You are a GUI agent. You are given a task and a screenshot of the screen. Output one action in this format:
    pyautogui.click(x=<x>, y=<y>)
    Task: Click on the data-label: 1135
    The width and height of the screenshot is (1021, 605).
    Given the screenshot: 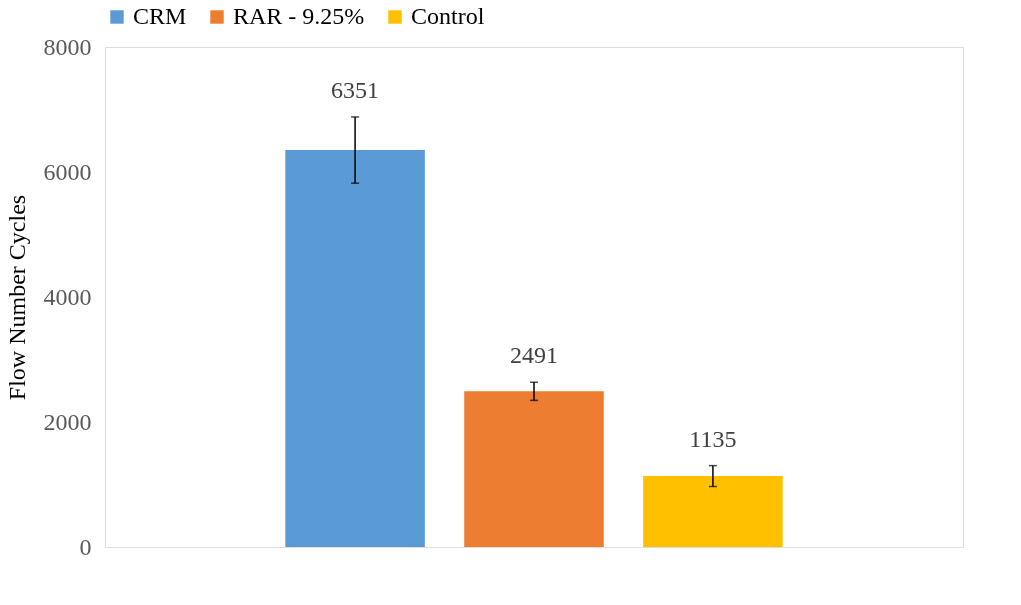 What is the action you would take?
    pyautogui.click(x=713, y=438)
    